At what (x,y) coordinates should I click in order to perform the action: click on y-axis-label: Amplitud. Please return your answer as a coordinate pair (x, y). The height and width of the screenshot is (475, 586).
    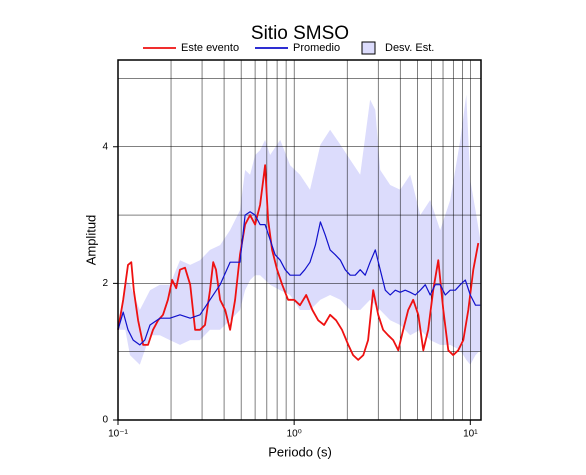
    Looking at the image, I should click on (90, 240).